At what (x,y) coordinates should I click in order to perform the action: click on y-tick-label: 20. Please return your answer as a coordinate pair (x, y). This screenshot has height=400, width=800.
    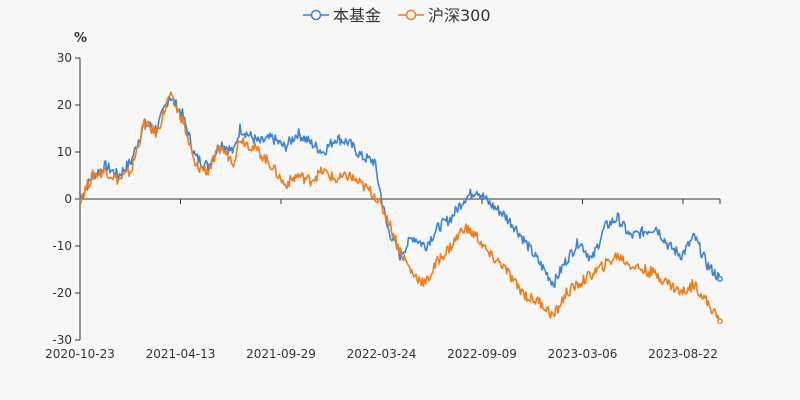
    Looking at the image, I should click on (64, 105).